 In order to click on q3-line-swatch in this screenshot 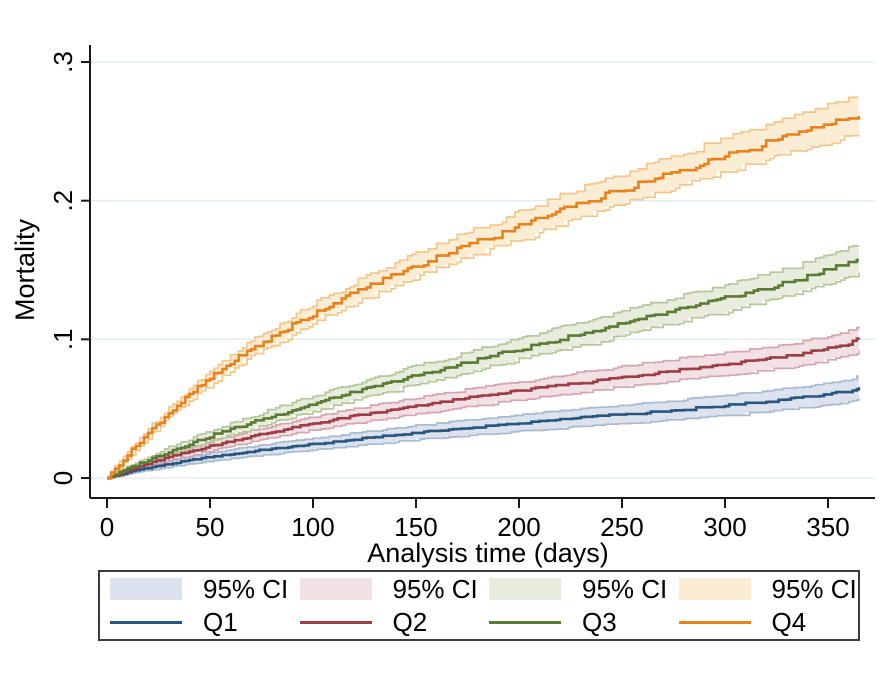, I will do `click(525, 622)`.